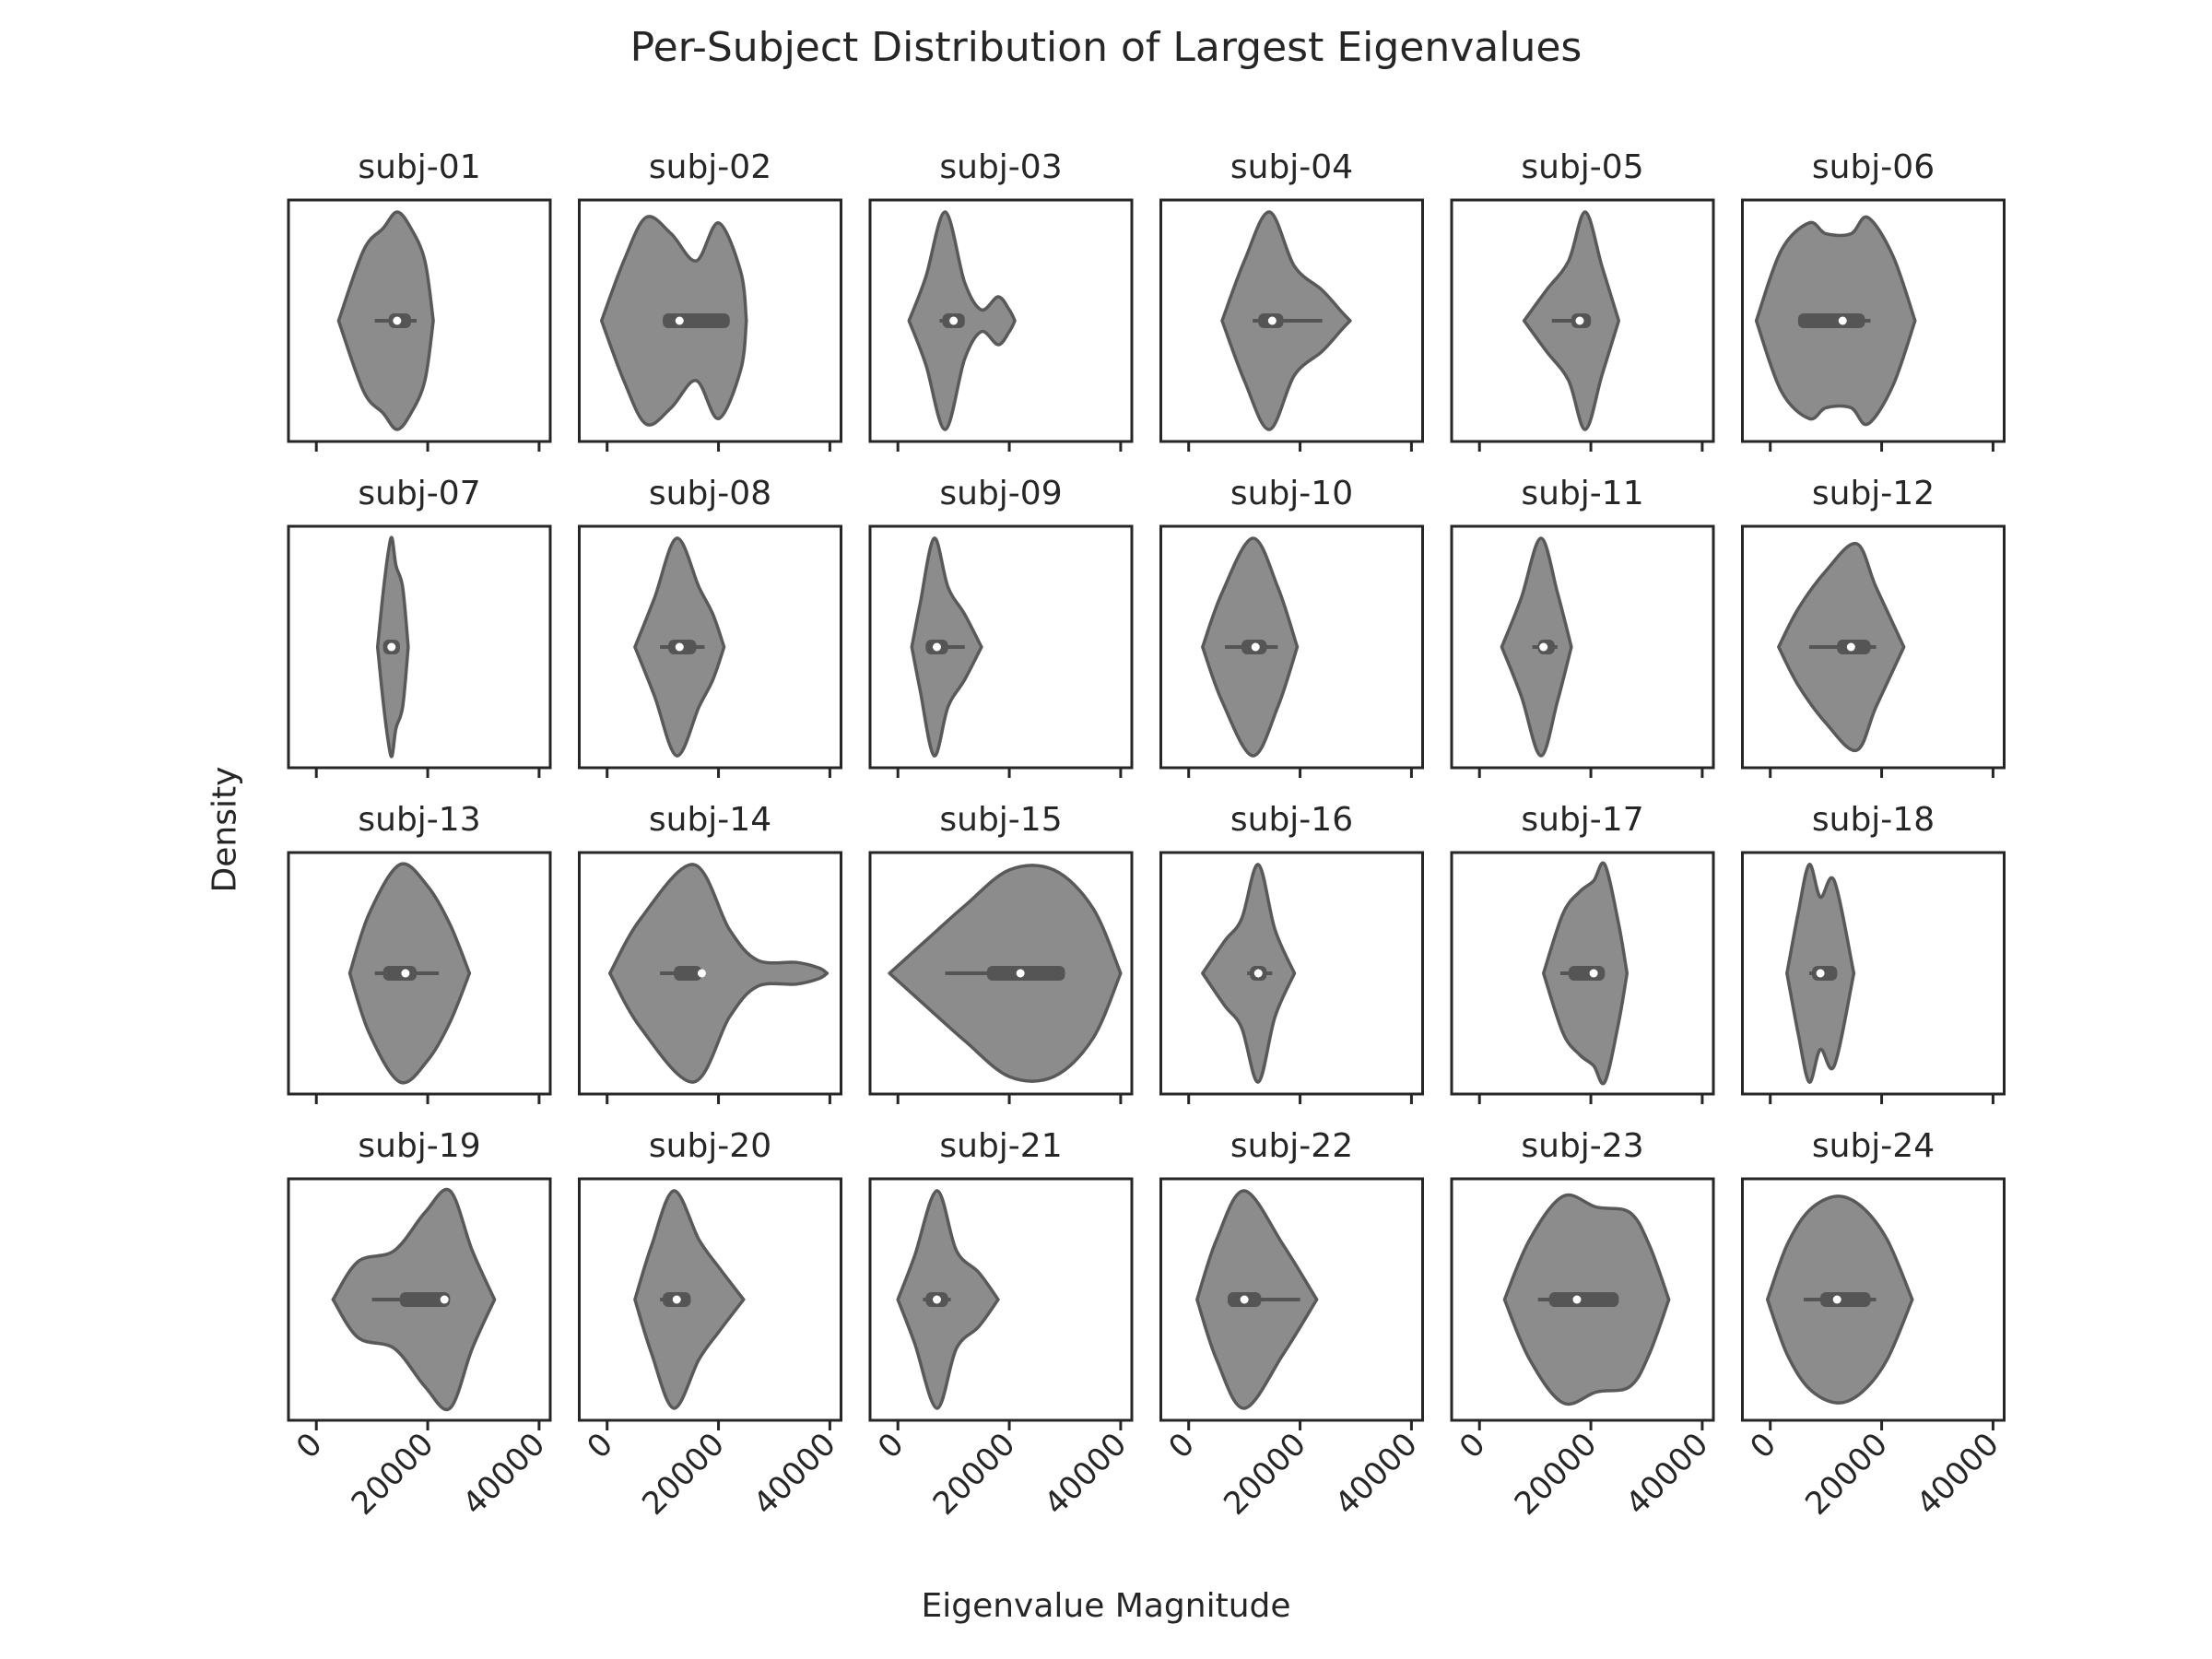  I want to click on violin-panel-subj-24: subj-24 0 20000 40000, so click(1873, 1325).